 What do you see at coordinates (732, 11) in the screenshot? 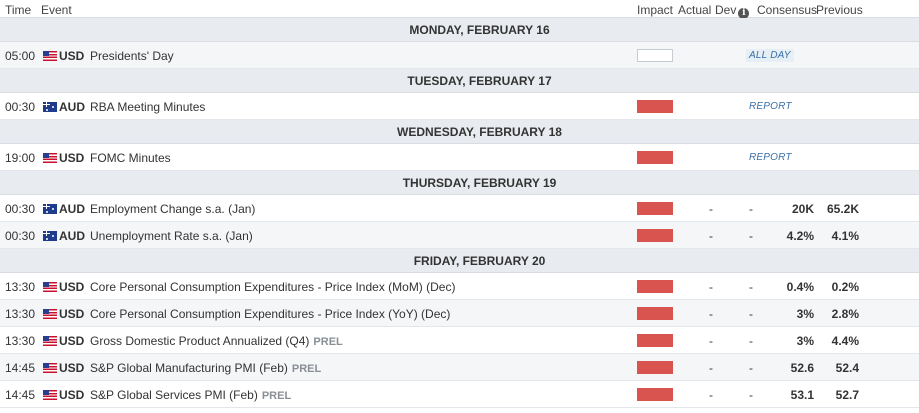
I see `header-dev: Dev i` at bounding box center [732, 11].